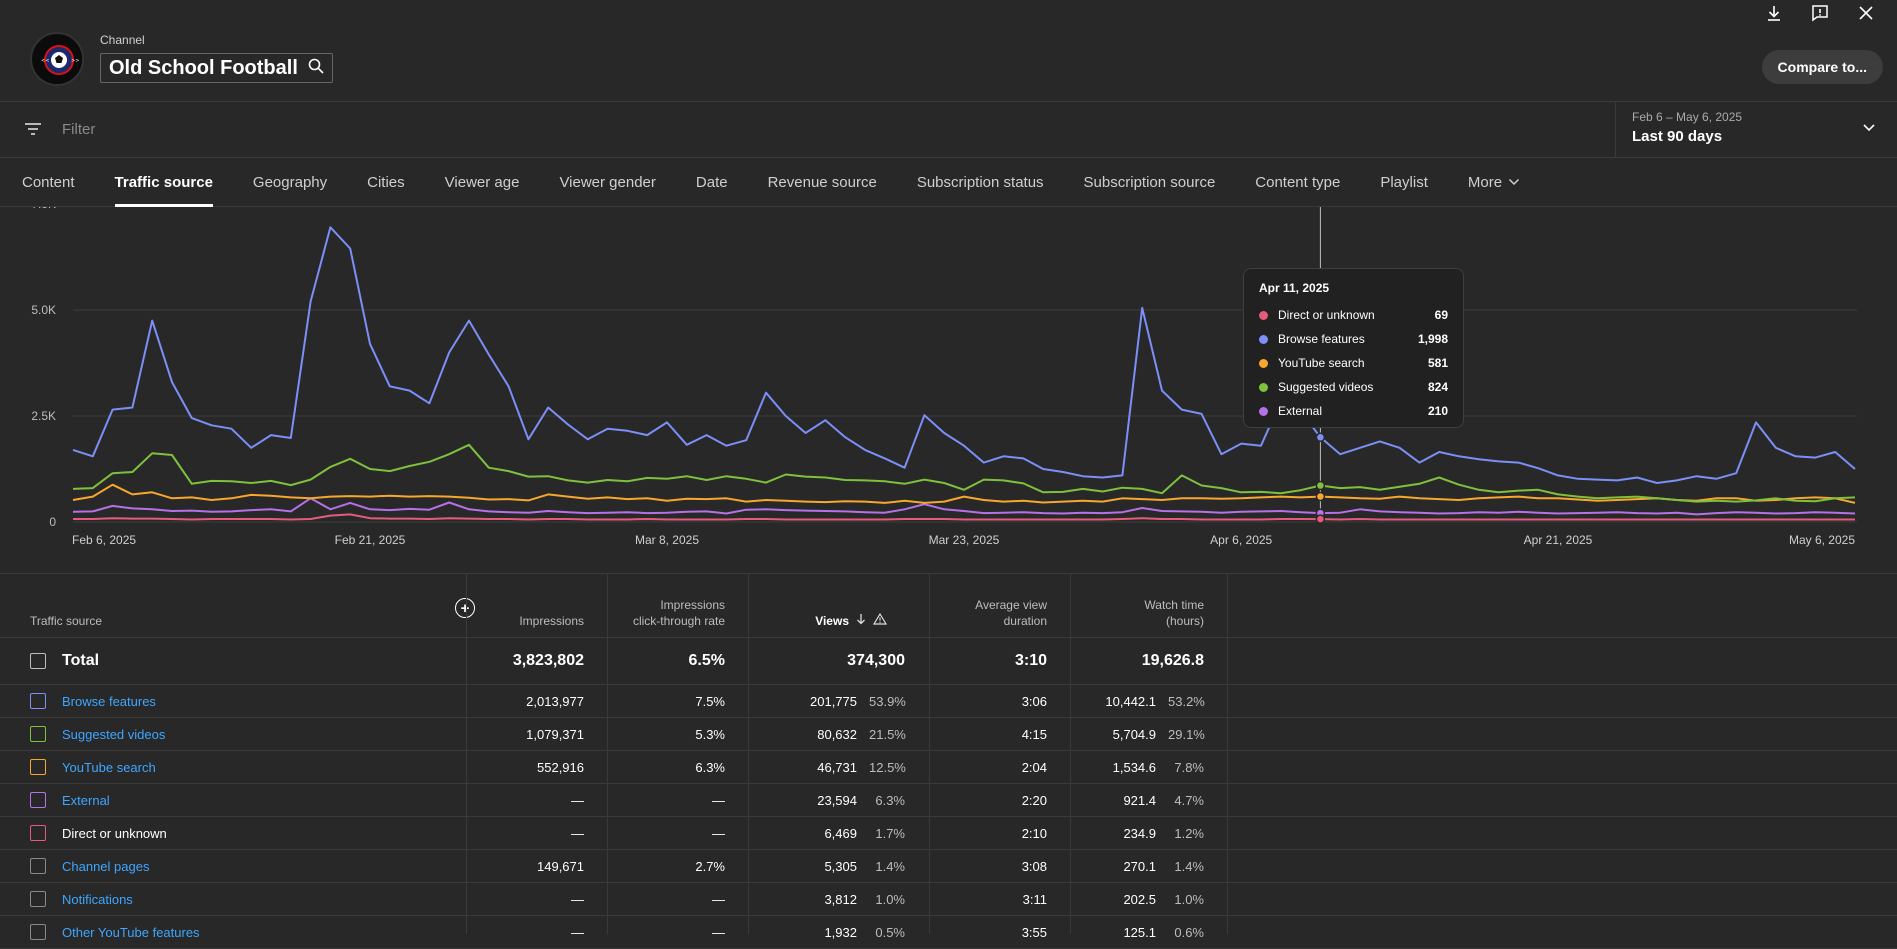 The image size is (1897, 949). What do you see at coordinates (1241, 540) in the screenshot?
I see `x-tick-label: Apr 6, 2025` at bounding box center [1241, 540].